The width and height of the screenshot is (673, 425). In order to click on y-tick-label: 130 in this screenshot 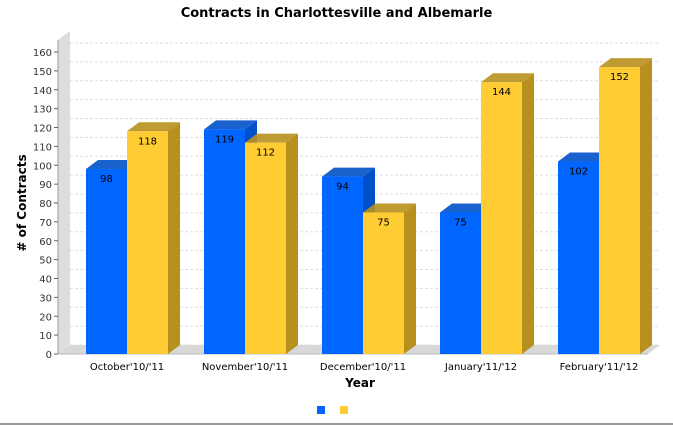, I will do `click(42, 110)`.